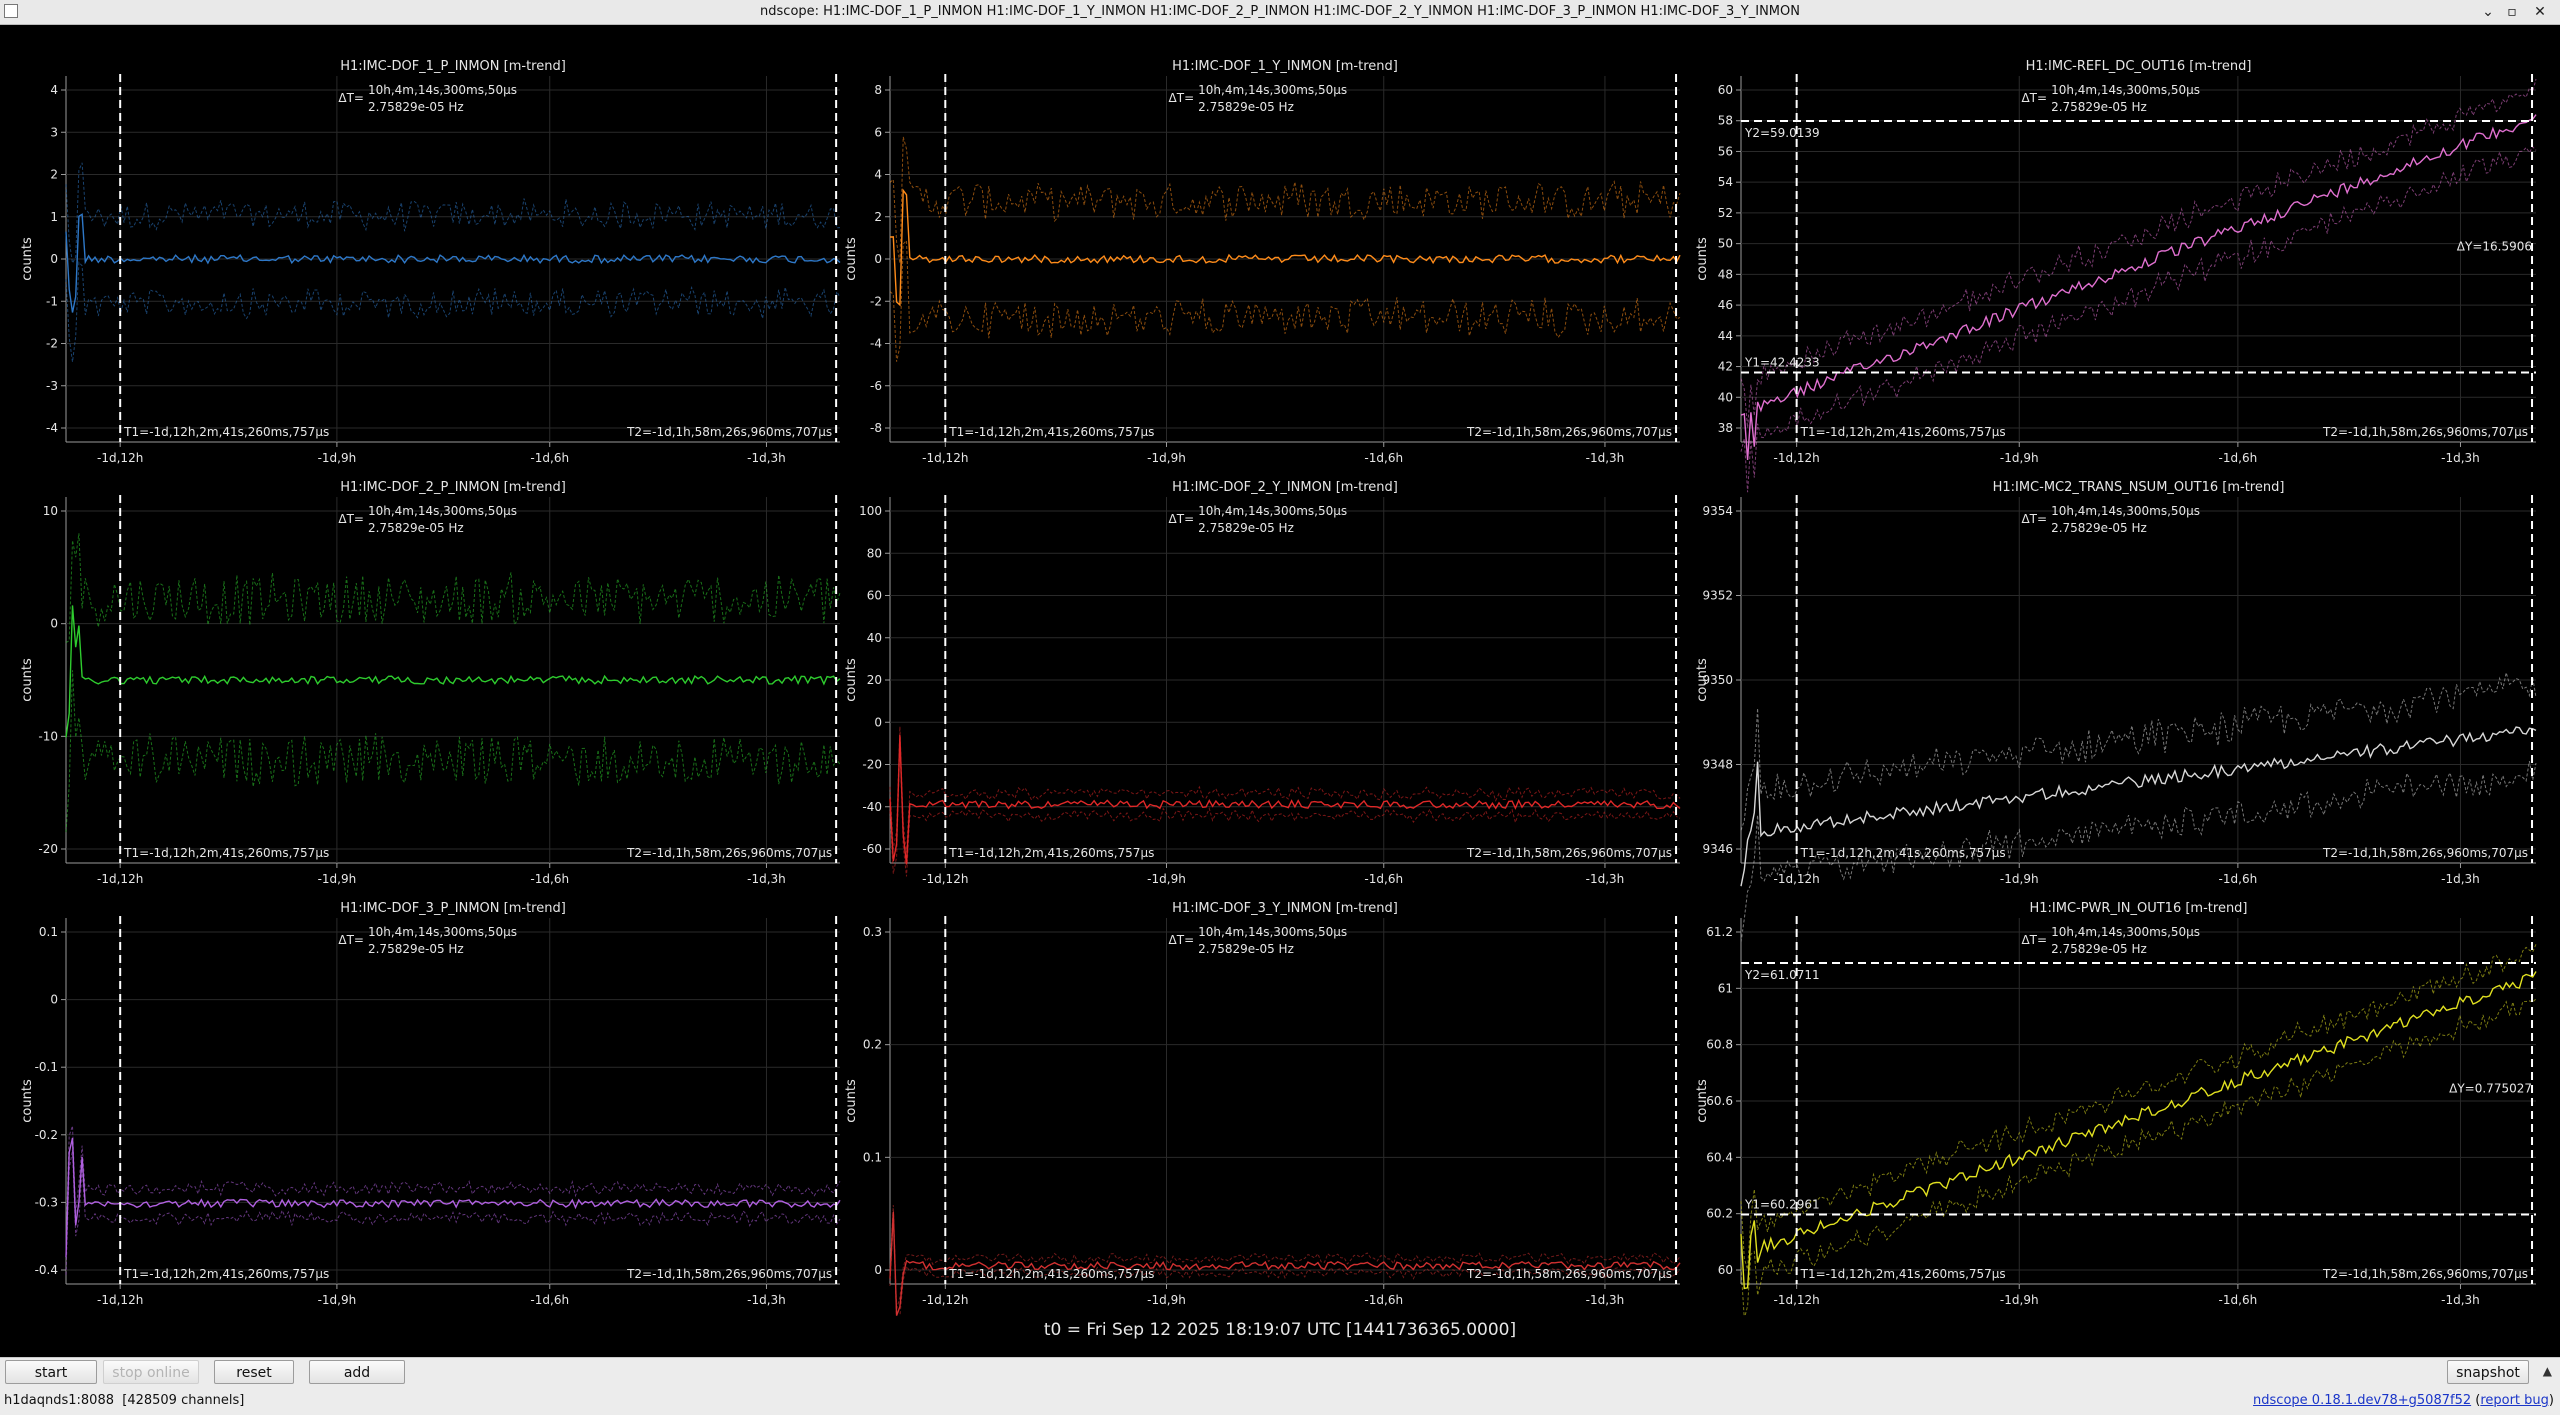 The image size is (2560, 1415). What do you see at coordinates (2488, 12) in the screenshot?
I see `minimize-icon: ⌄` at bounding box center [2488, 12].